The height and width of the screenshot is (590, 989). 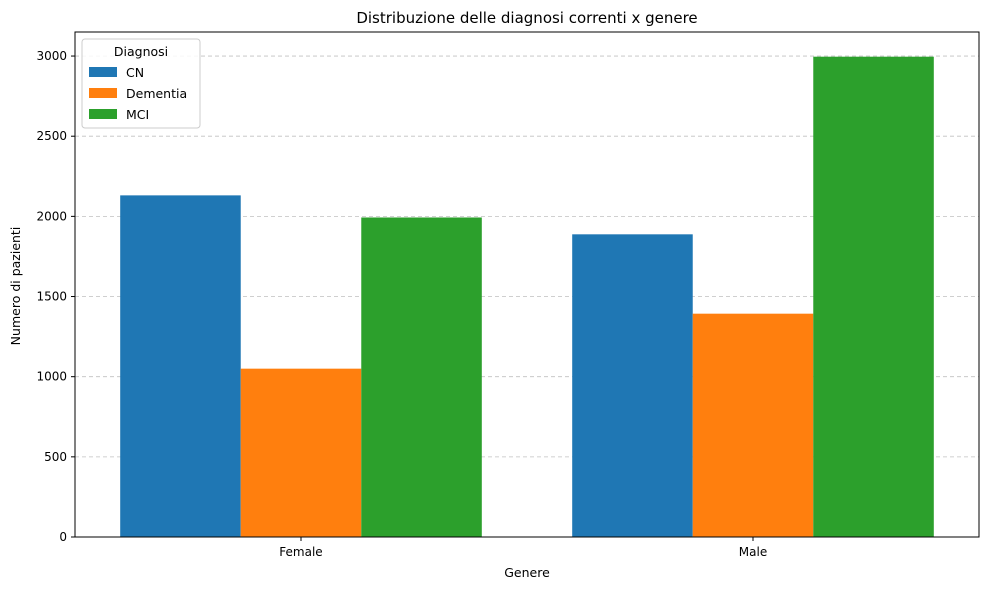 I want to click on y-axis: 0 500 1000 1500 2000 2500 3000, so click(x=55, y=296).